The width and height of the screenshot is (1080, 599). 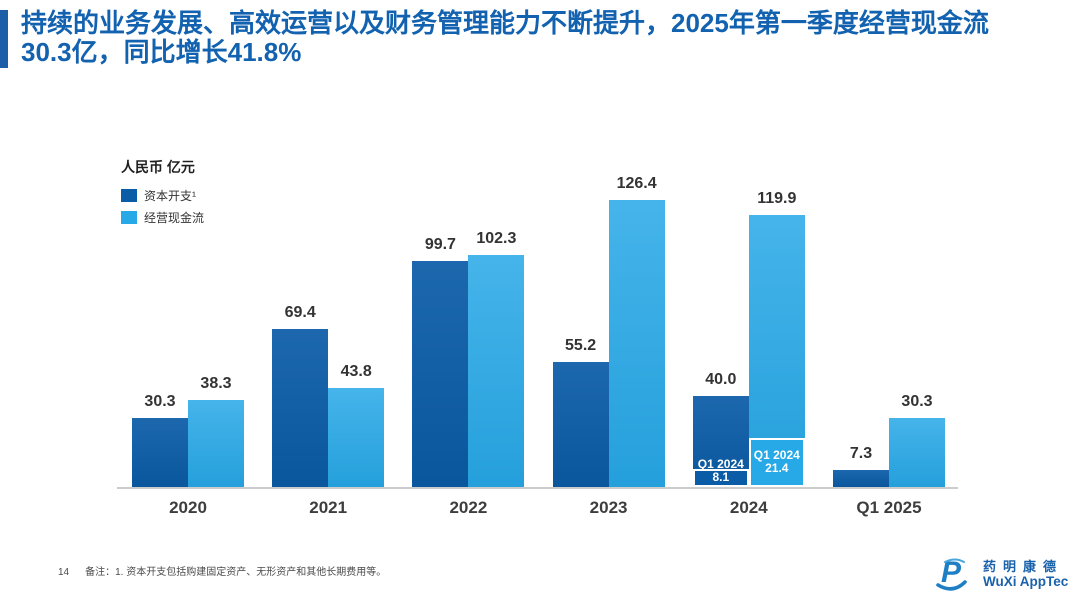 I want to click on category-label: 2023, so click(x=608, y=507).